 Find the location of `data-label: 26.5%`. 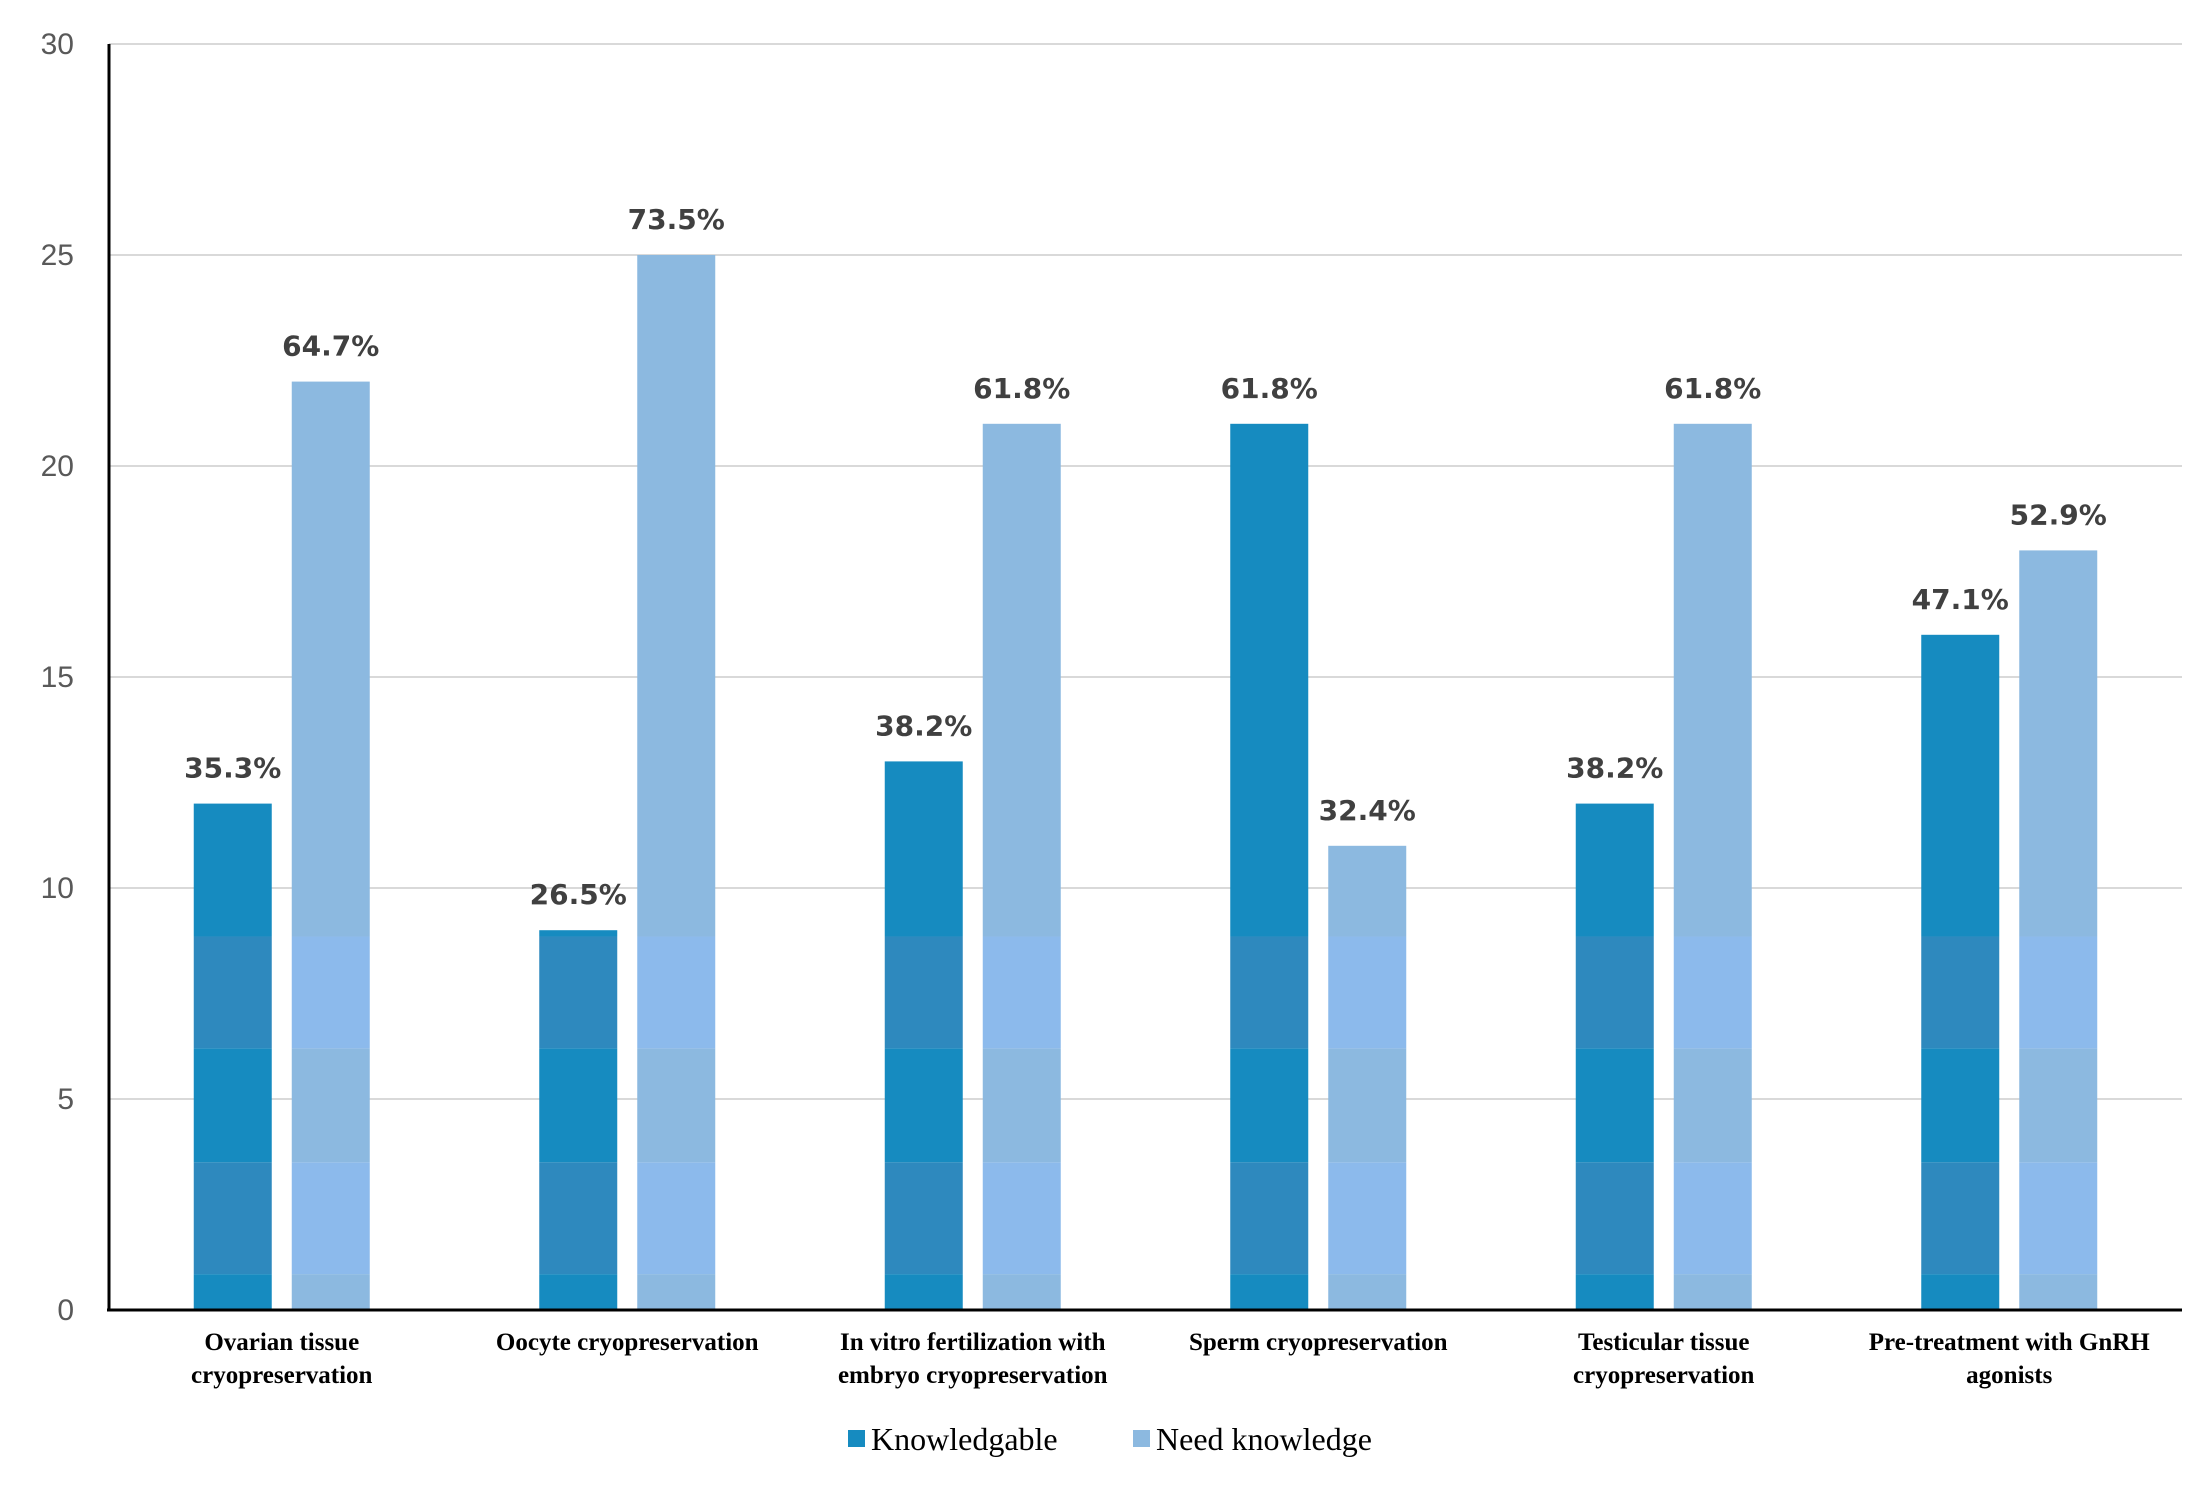

data-label: 26.5% is located at coordinates (578, 894).